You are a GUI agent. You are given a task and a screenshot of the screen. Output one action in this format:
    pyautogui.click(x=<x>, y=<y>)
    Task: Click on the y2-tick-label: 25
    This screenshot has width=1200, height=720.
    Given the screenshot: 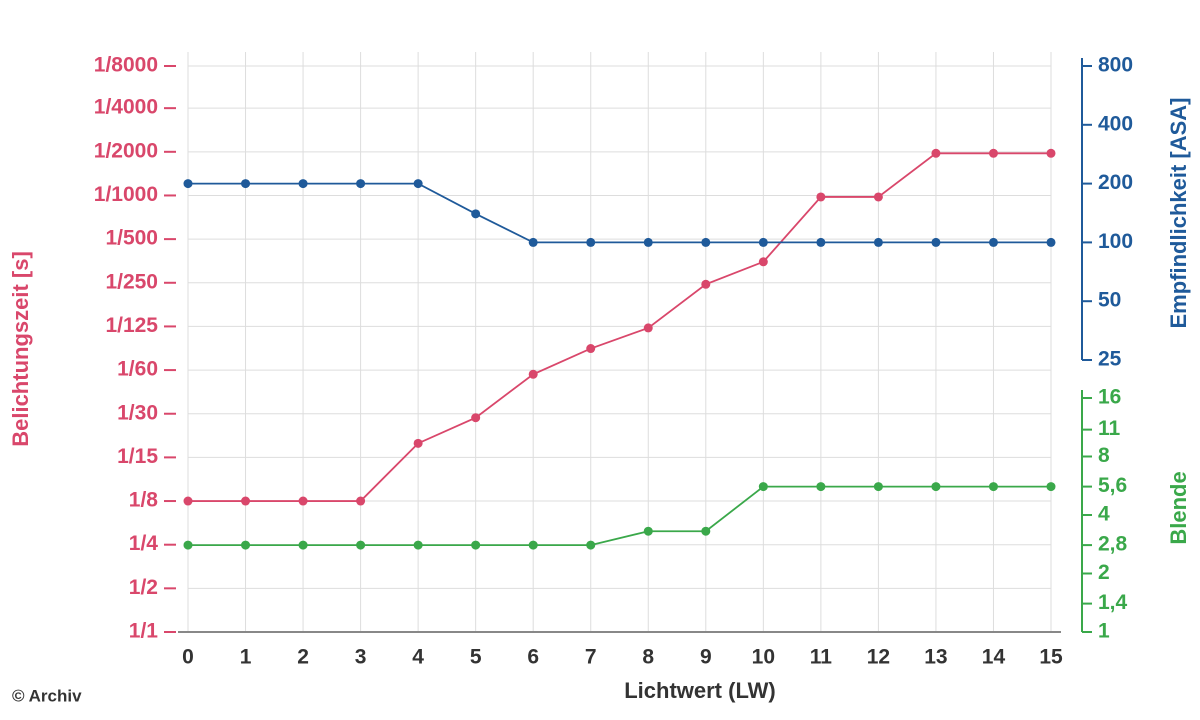 What is the action you would take?
    pyautogui.click(x=1110, y=359)
    